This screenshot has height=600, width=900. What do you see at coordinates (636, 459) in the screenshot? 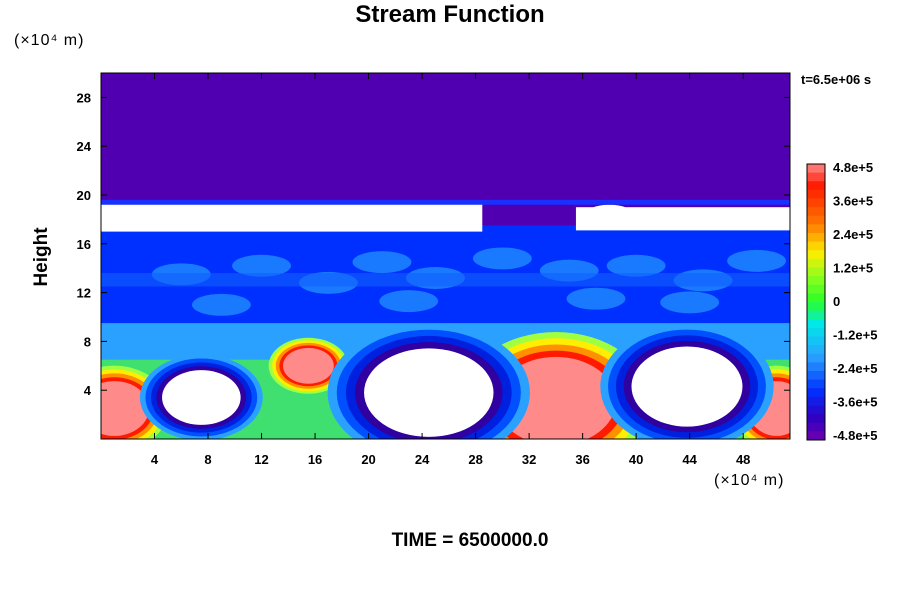
I see `x-tick-label: 40` at bounding box center [636, 459].